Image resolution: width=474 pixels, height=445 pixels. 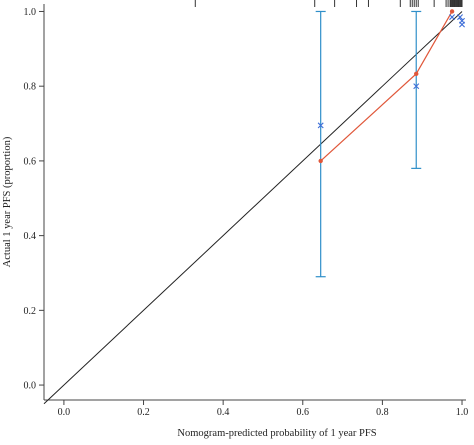 What do you see at coordinates (30, 87) in the screenshot?
I see `y-tick-label: 0.8` at bounding box center [30, 87].